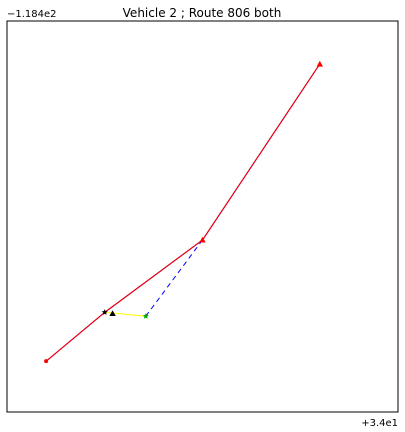 Image resolution: width=405 pixels, height=432 pixels. Describe the element at coordinates (202, 13) in the screenshot. I see `chart-title: Vehicle 2 ; Route 806 both` at that location.